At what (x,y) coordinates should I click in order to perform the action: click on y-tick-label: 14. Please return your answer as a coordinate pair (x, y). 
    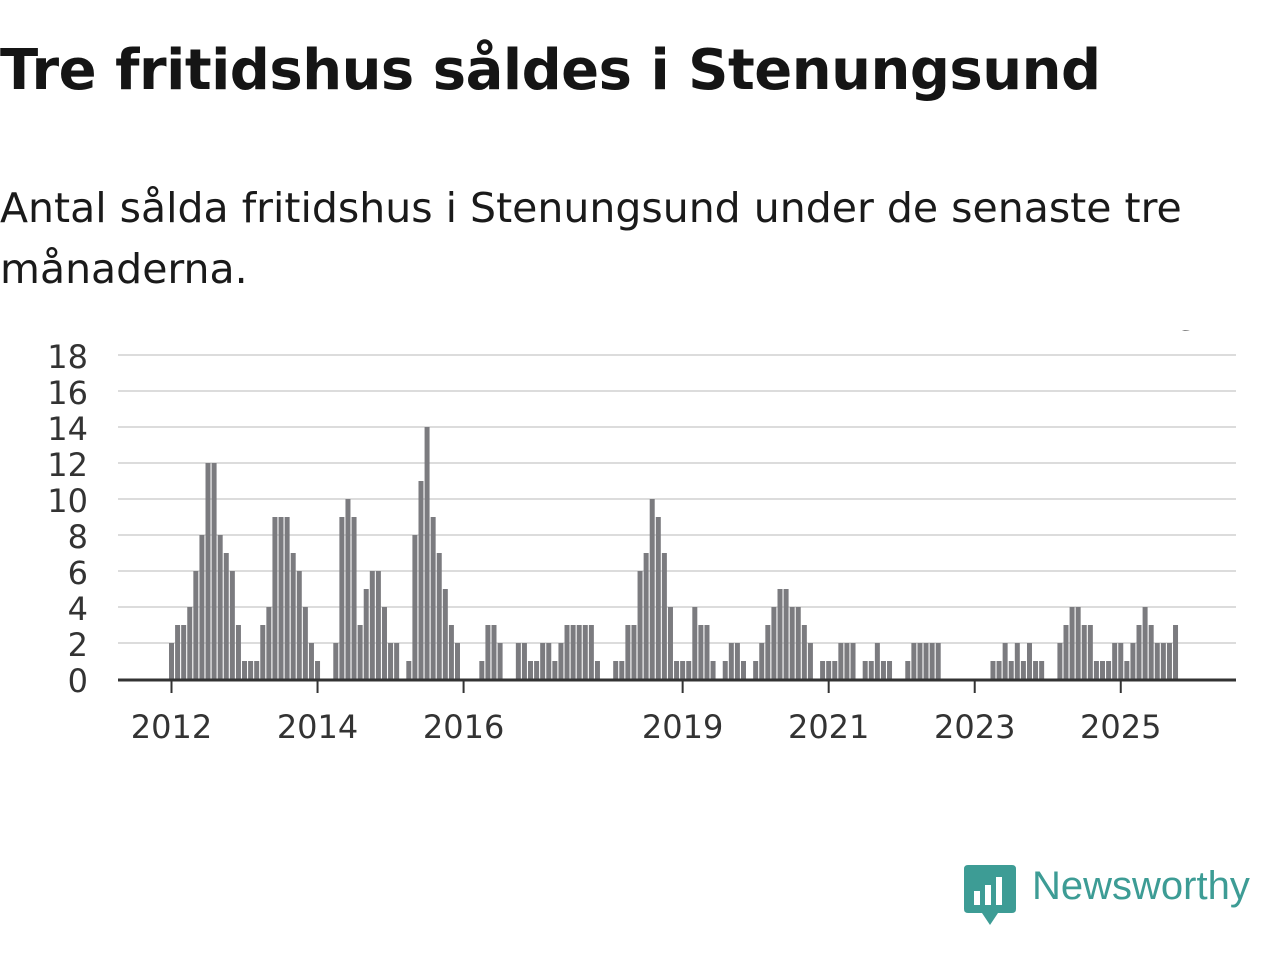
    Looking at the image, I should click on (67, 429).